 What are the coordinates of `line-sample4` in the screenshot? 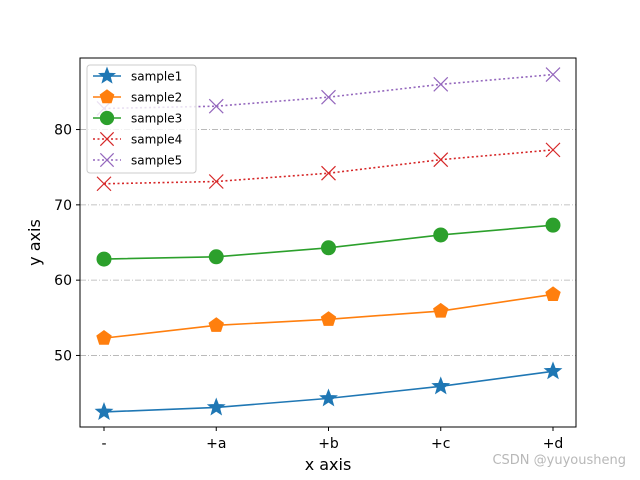 It's located at (328, 167).